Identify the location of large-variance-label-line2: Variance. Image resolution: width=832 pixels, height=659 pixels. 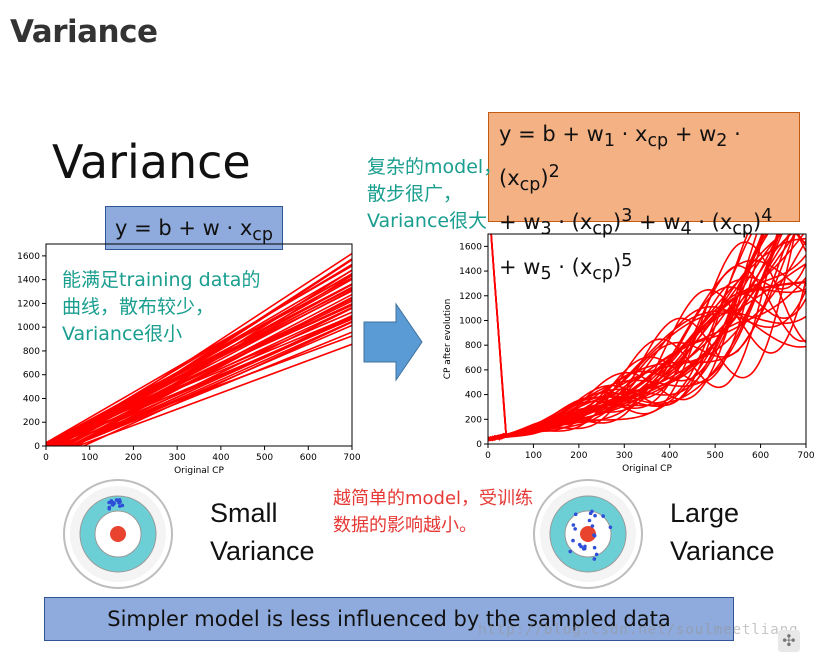
(722, 551).